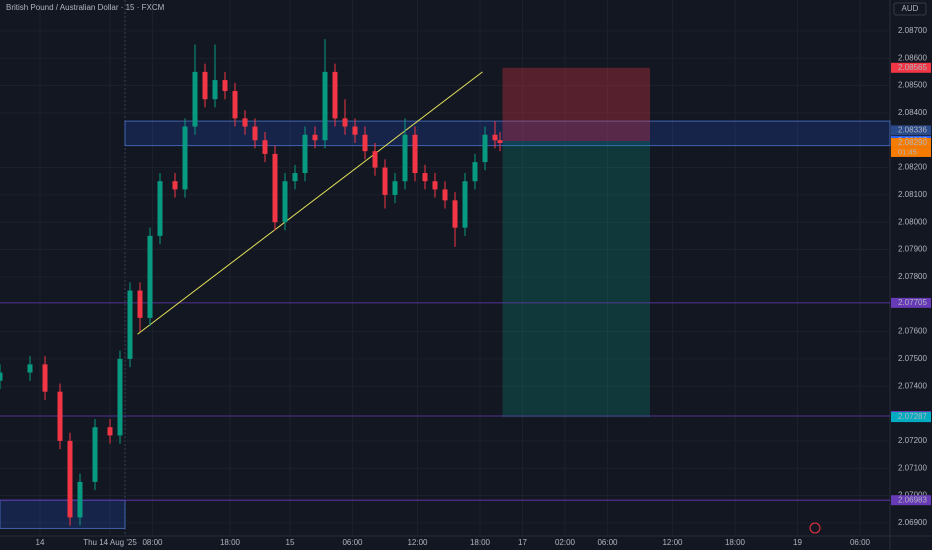 The width and height of the screenshot is (932, 550). What do you see at coordinates (912, 331) in the screenshot?
I see `y-tick-label: 2.07600` at bounding box center [912, 331].